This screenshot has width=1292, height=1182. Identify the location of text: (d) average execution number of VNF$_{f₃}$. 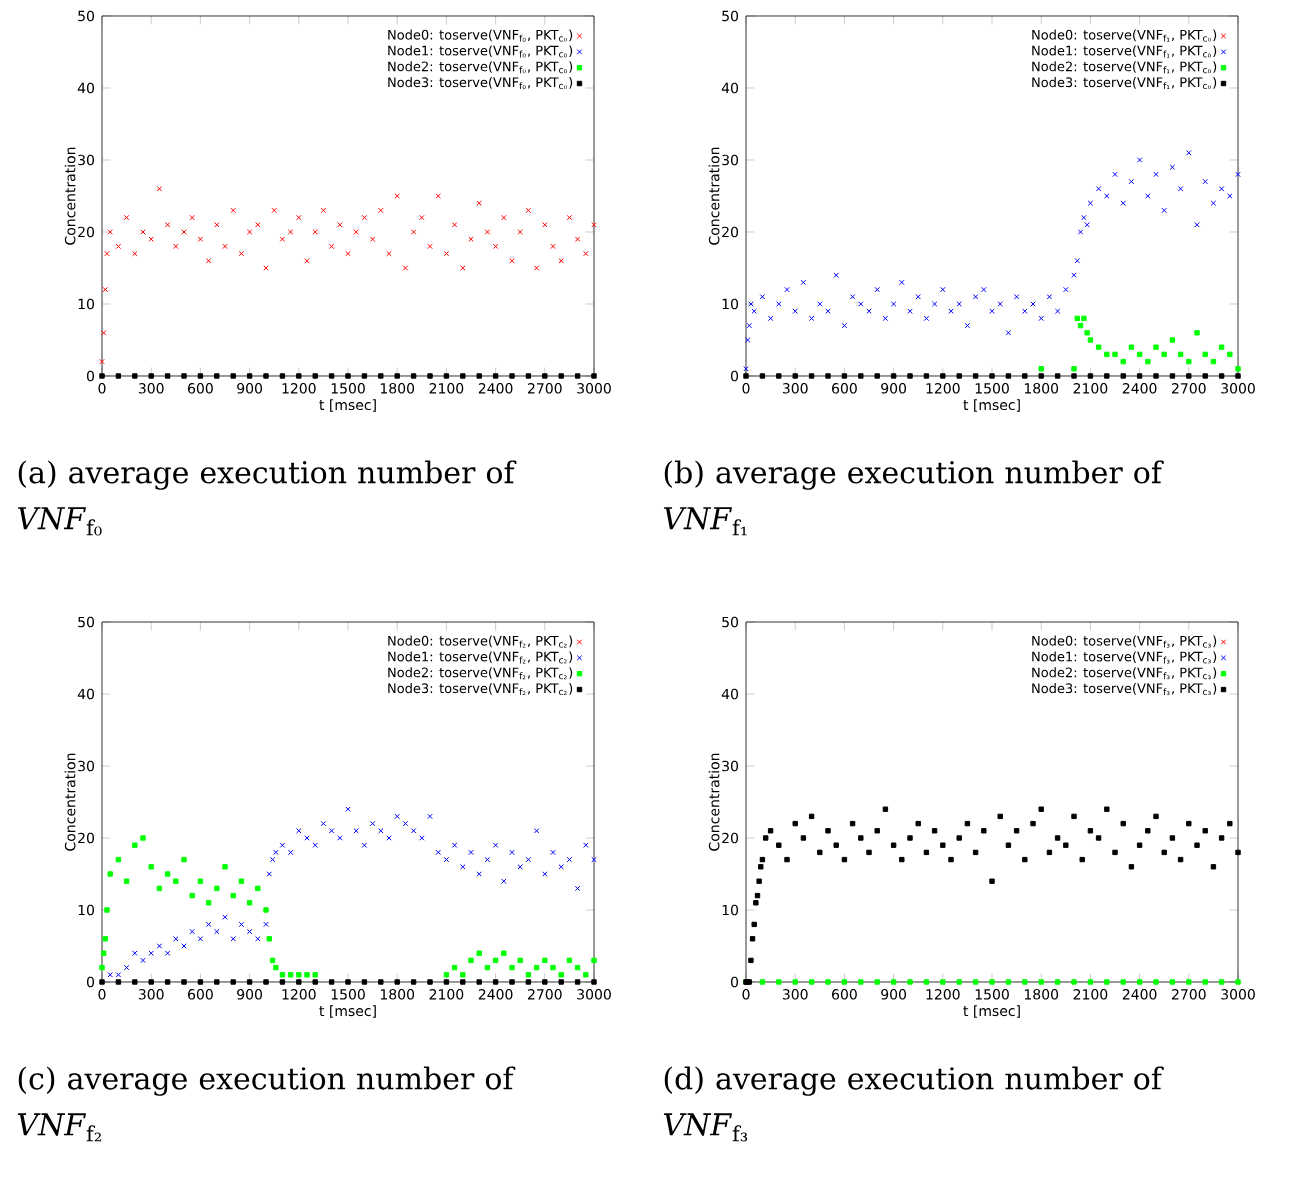
(913, 1104).